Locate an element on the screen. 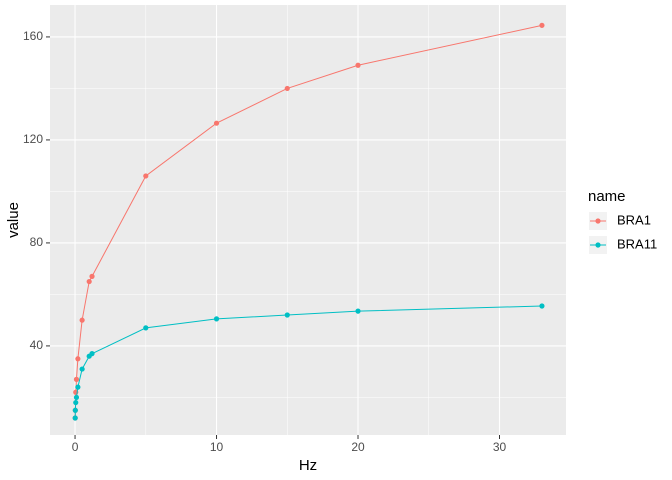  y-tick-label: 40 is located at coordinates (37, 345).